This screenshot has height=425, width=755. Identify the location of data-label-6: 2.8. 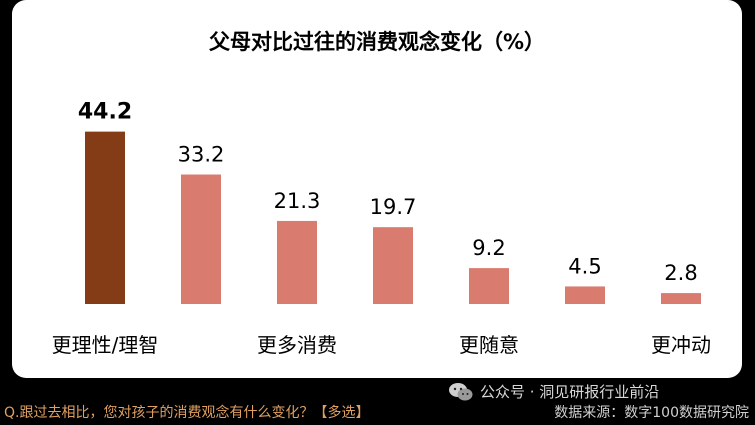
(680, 273).